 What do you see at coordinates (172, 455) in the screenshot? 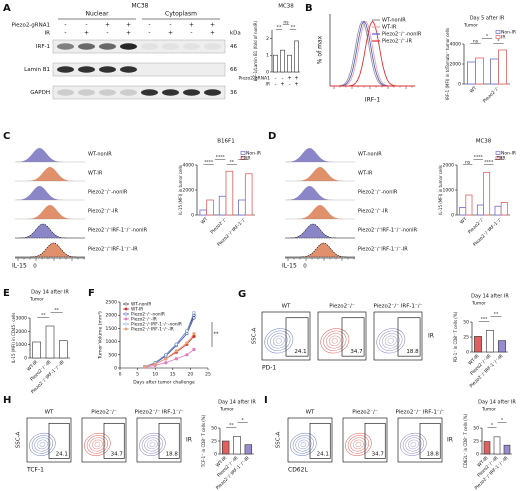
I see `gate-value: 18.8` at bounding box center [172, 455].